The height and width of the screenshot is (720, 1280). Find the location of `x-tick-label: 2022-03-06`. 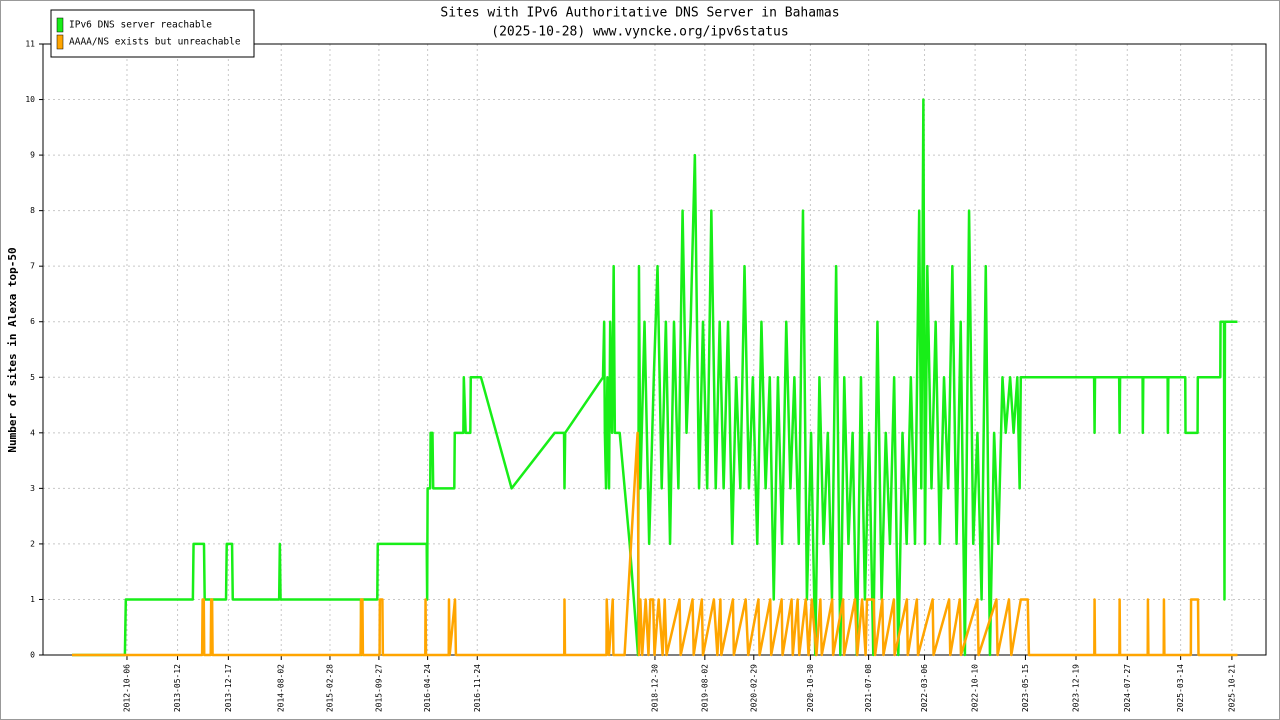

x-tick-label: 2022-03-06 is located at coordinates (924, 688).